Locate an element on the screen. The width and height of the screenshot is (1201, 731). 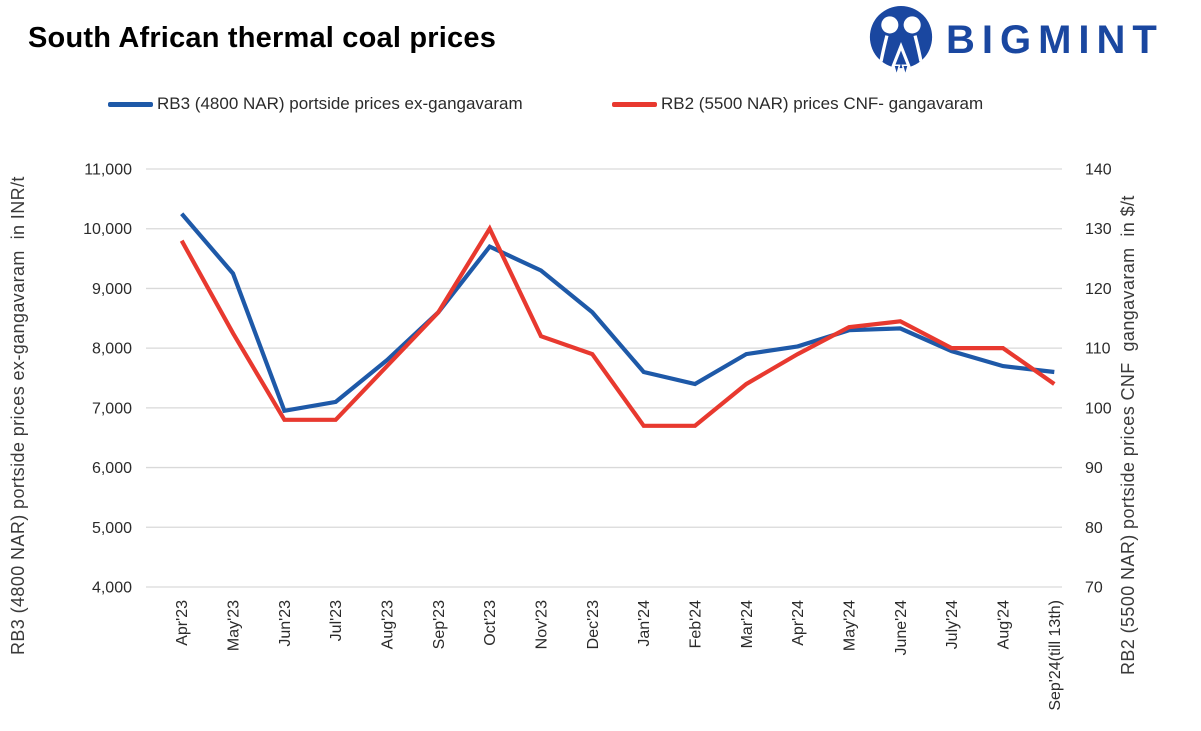
x-axis-label: Aug'23 is located at coordinates (388, 624).